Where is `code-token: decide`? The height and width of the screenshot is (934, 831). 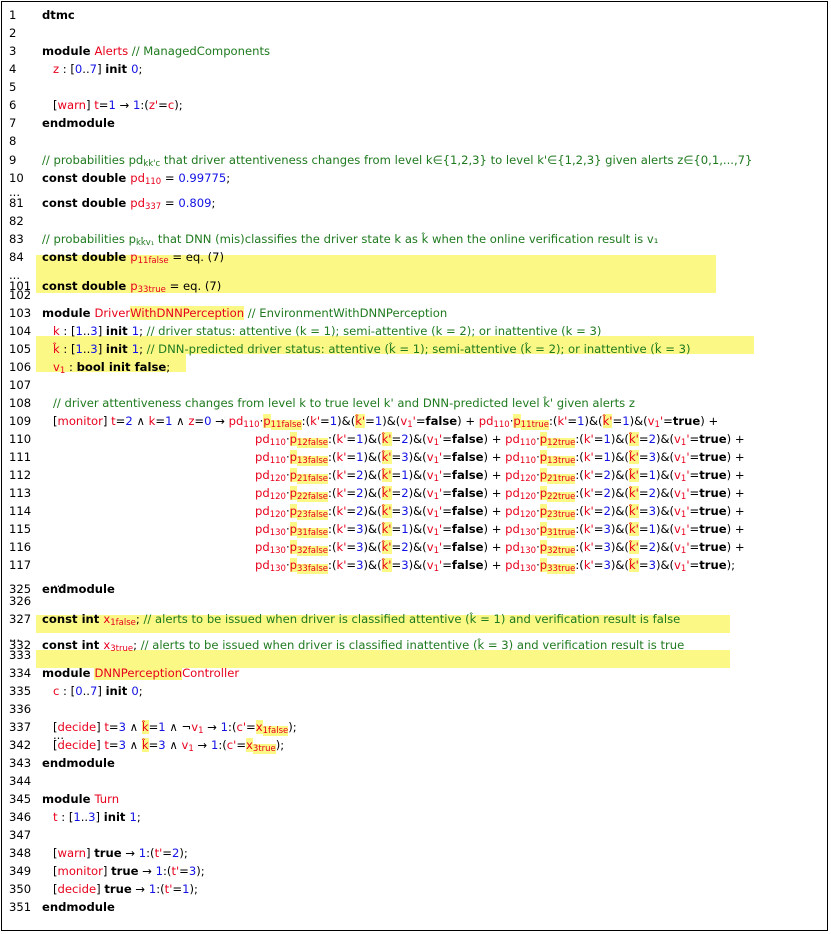
code-token: decide is located at coordinates (77, 727).